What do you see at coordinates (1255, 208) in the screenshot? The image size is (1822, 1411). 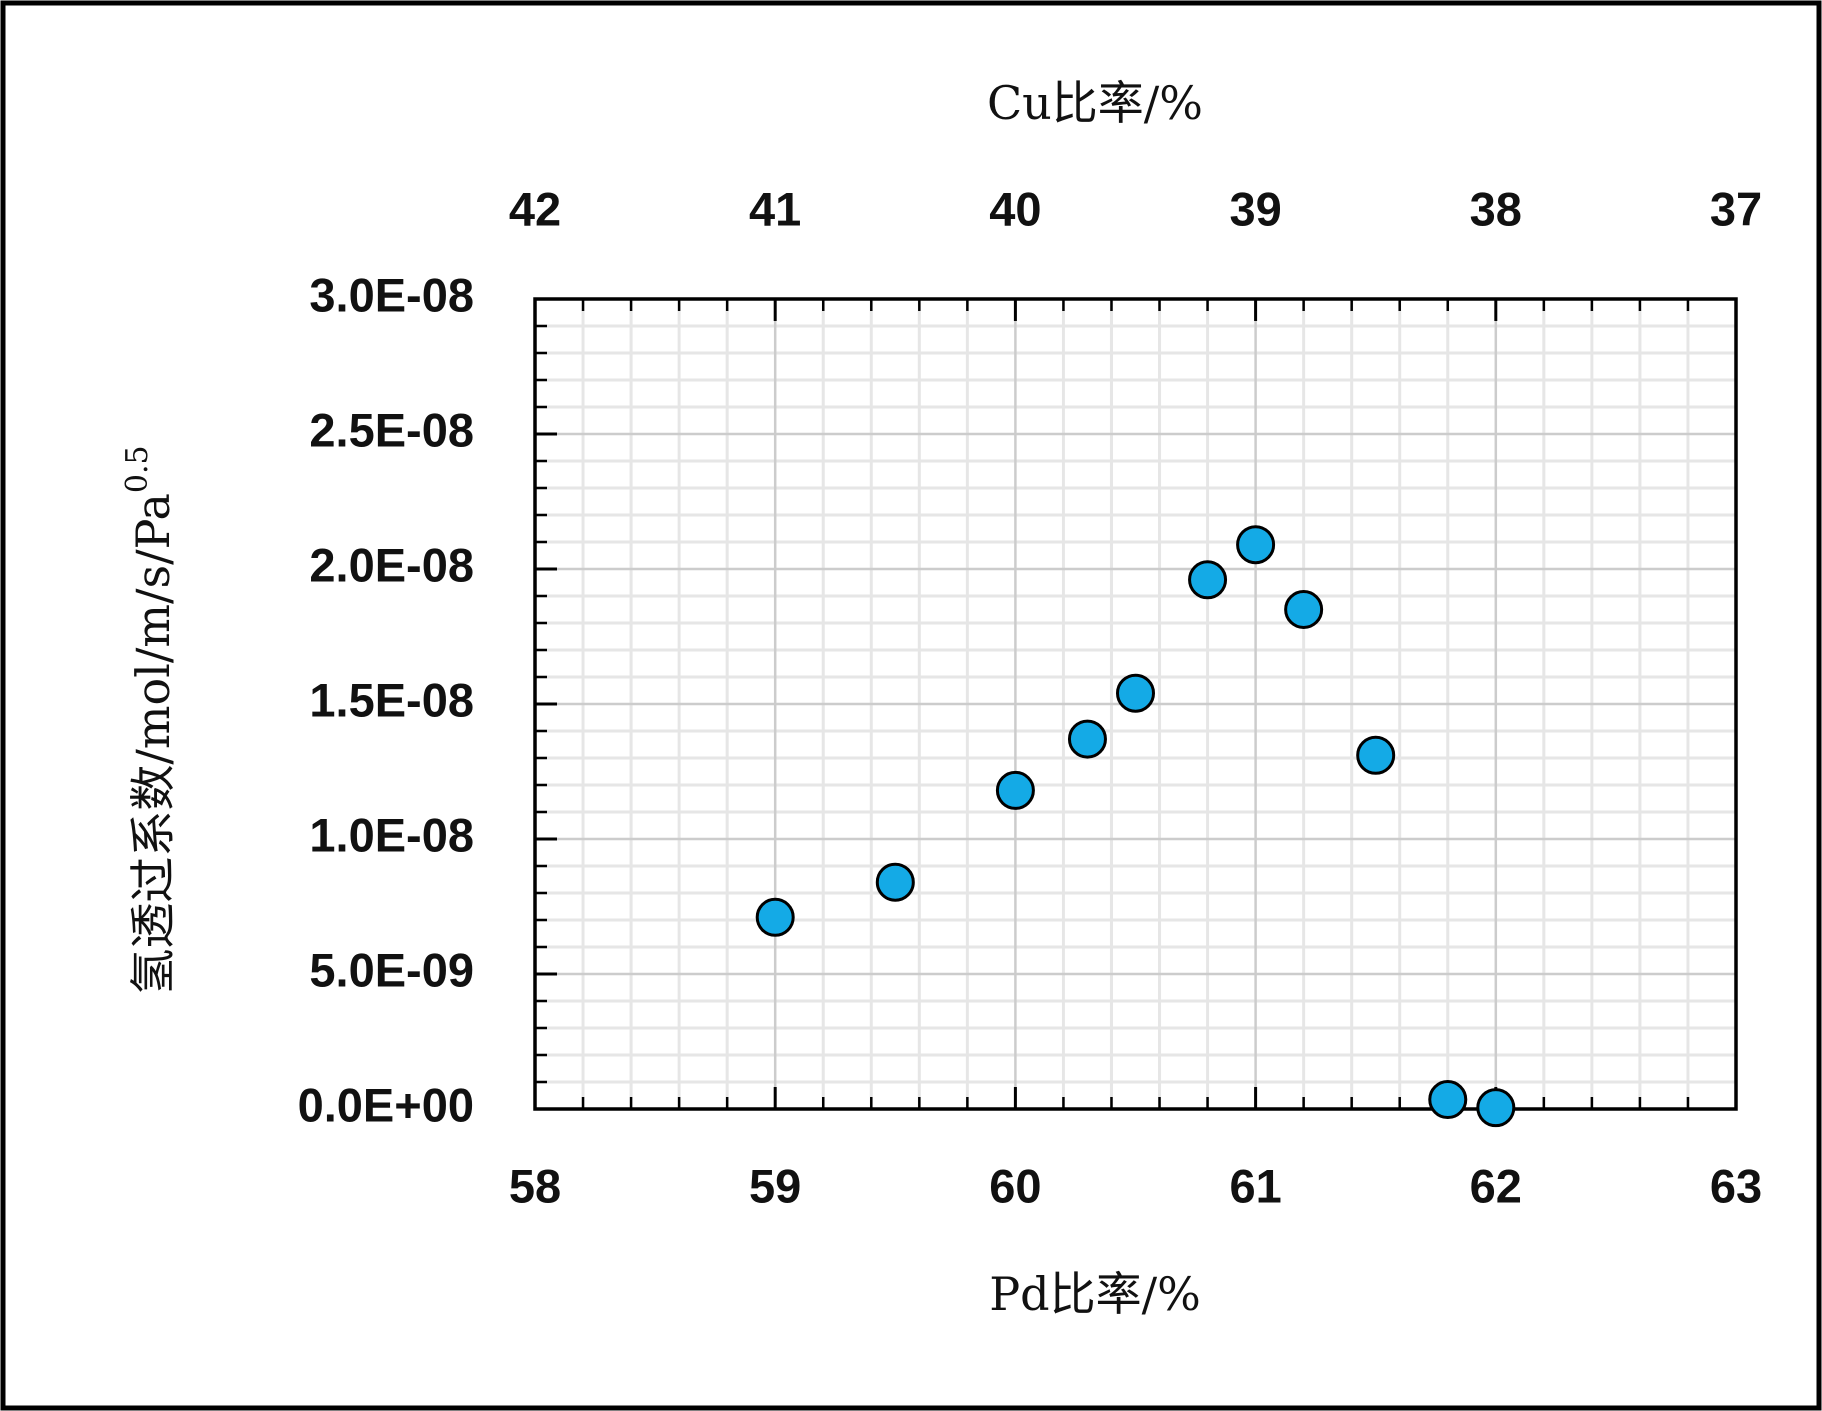 I see `x2-tick-label: 39` at bounding box center [1255, 208].